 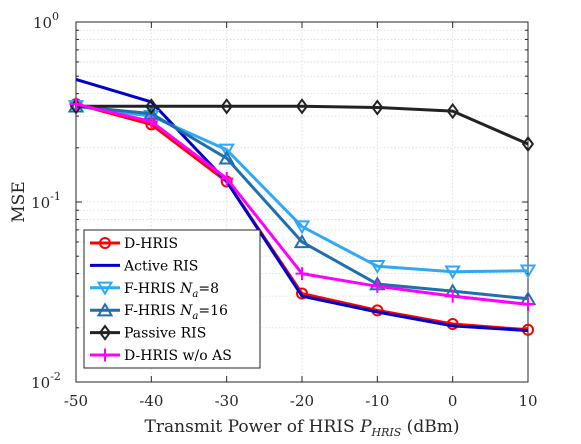 What do you see at coordinates (165, 334) in the screenshot?
I see `legend-label: Passive RIS` at bounding box center [165, 334].